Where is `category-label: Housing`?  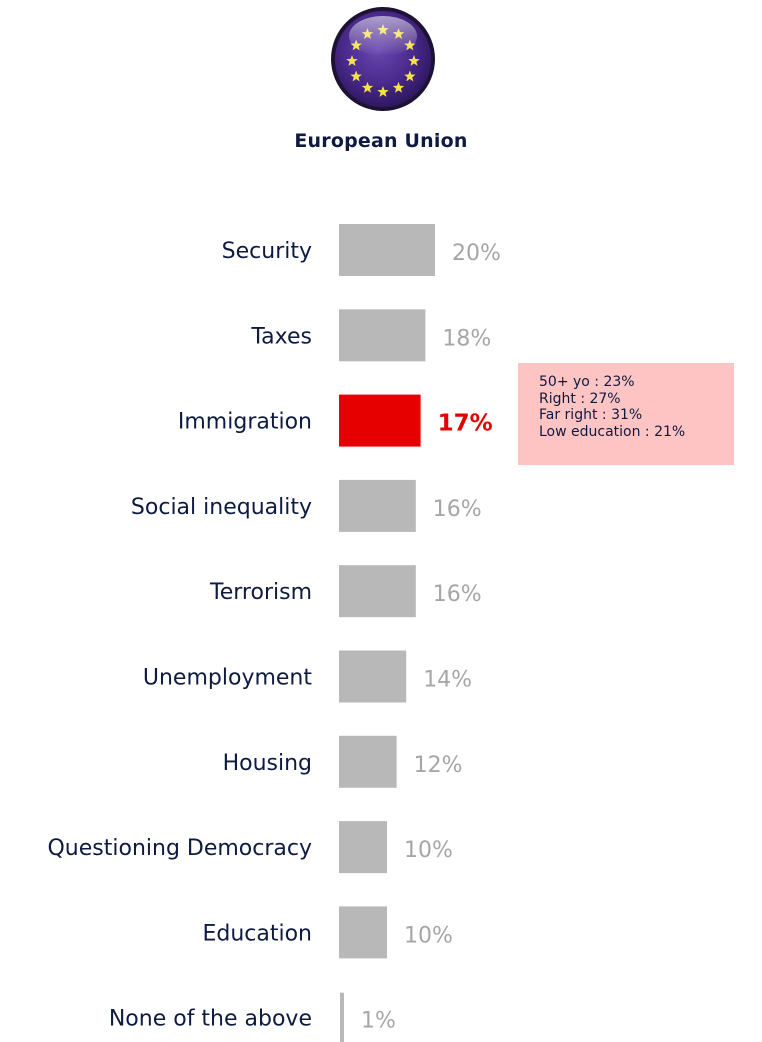
category-label: Housing is located at coordinates (267, 763).